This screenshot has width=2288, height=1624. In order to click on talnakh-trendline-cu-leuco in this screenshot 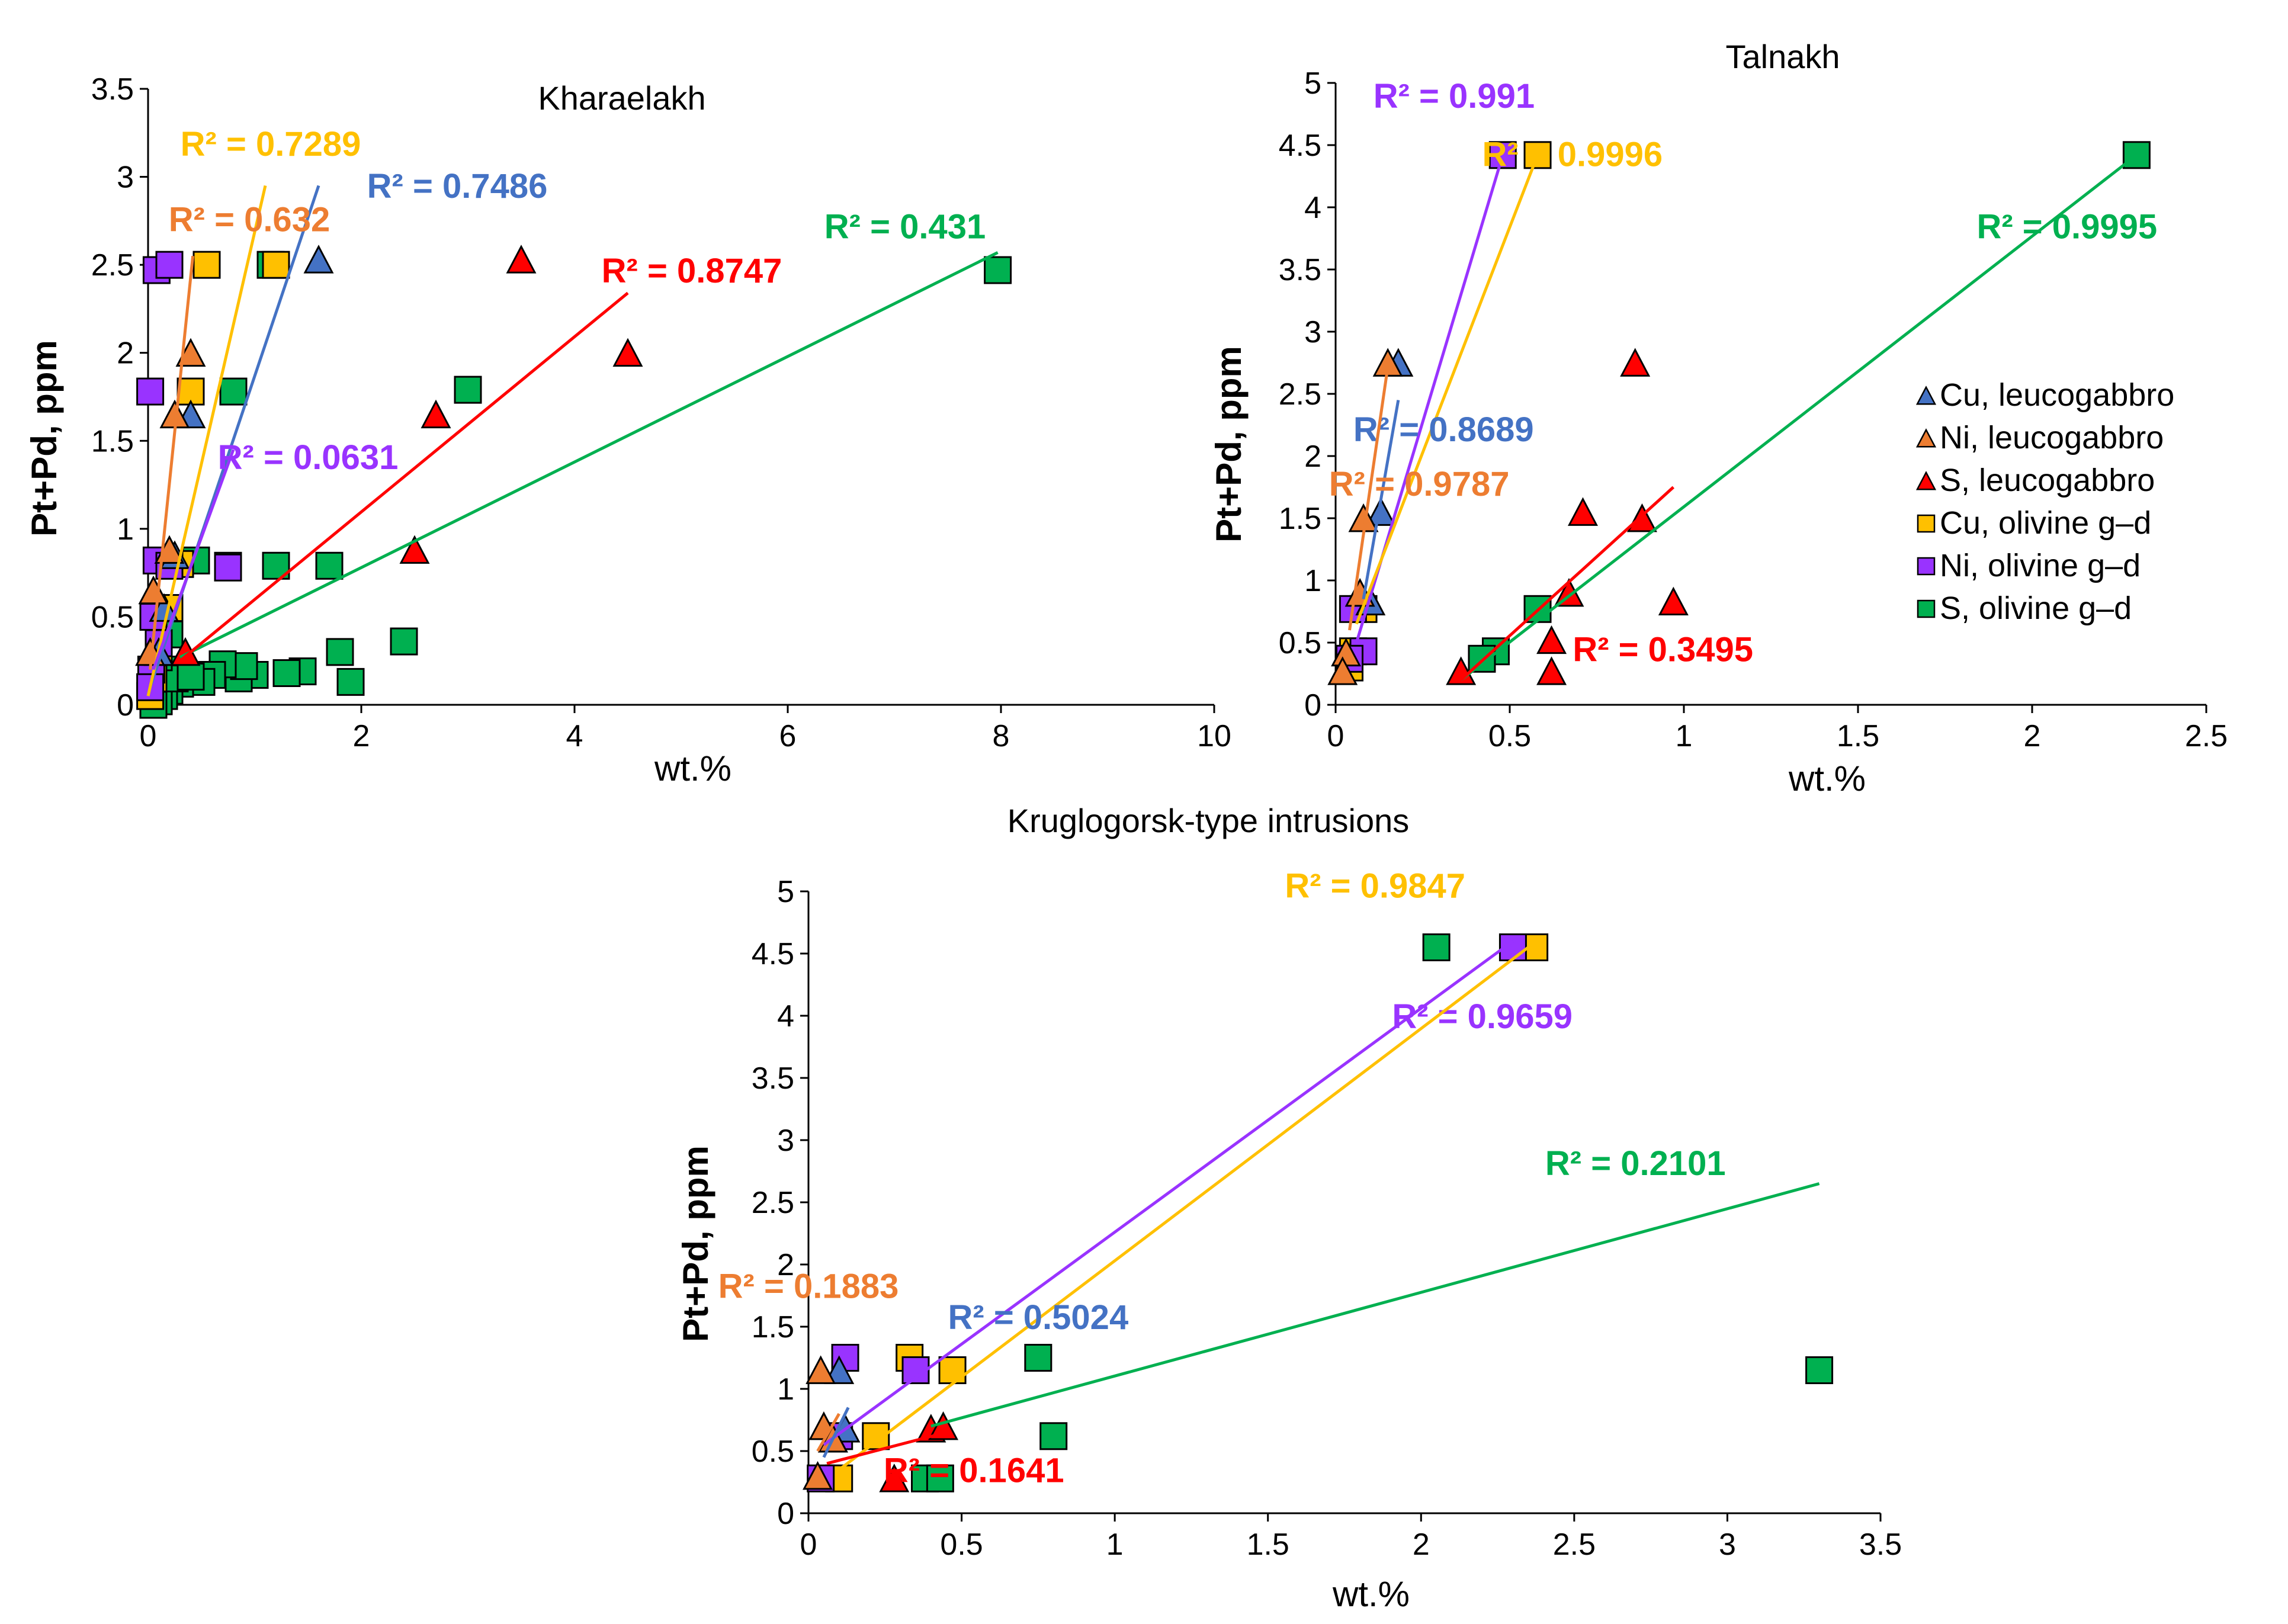, I will do `click(1381, 499)`.